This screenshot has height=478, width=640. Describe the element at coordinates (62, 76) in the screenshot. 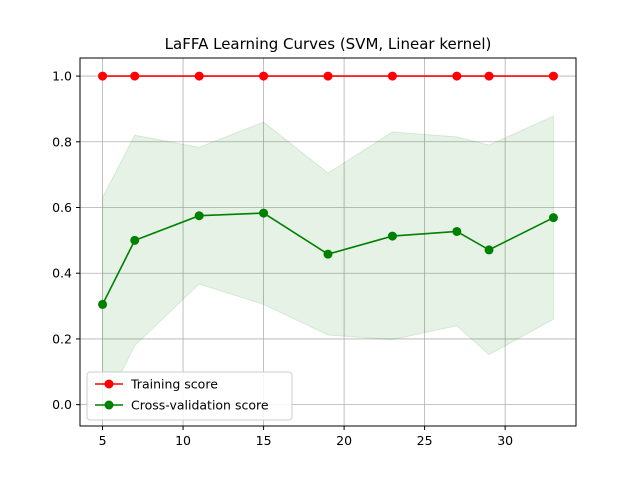

I see `y-tick-label: 1.0` at that location.